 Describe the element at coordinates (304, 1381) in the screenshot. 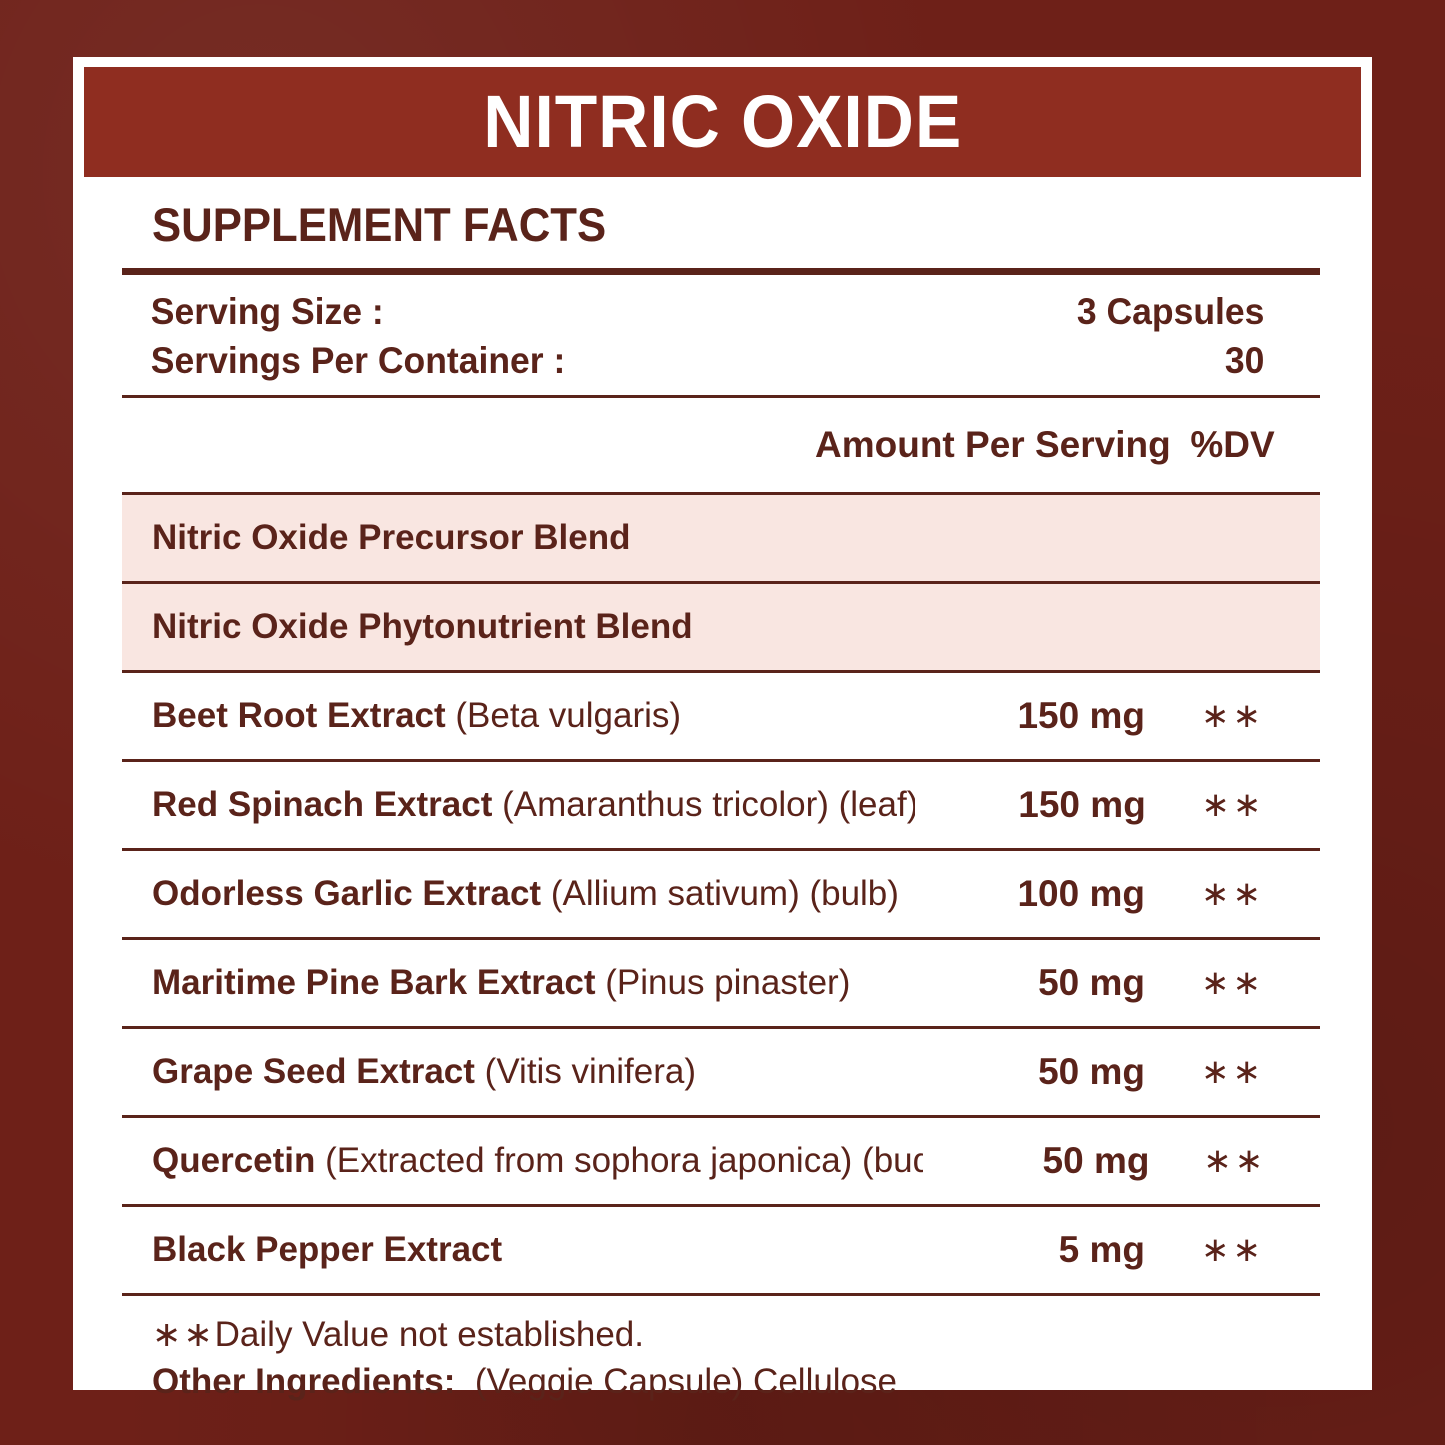

I see `other-ingredients-label: Other Ingredients:` at that location.